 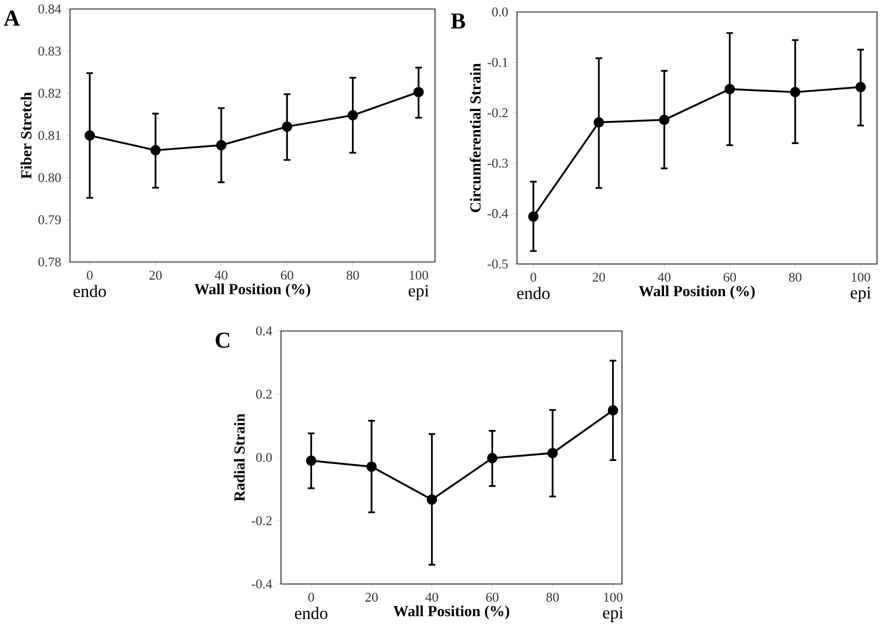 I want to click on y-tick-label: -0.5, so click(x=498, y=264).